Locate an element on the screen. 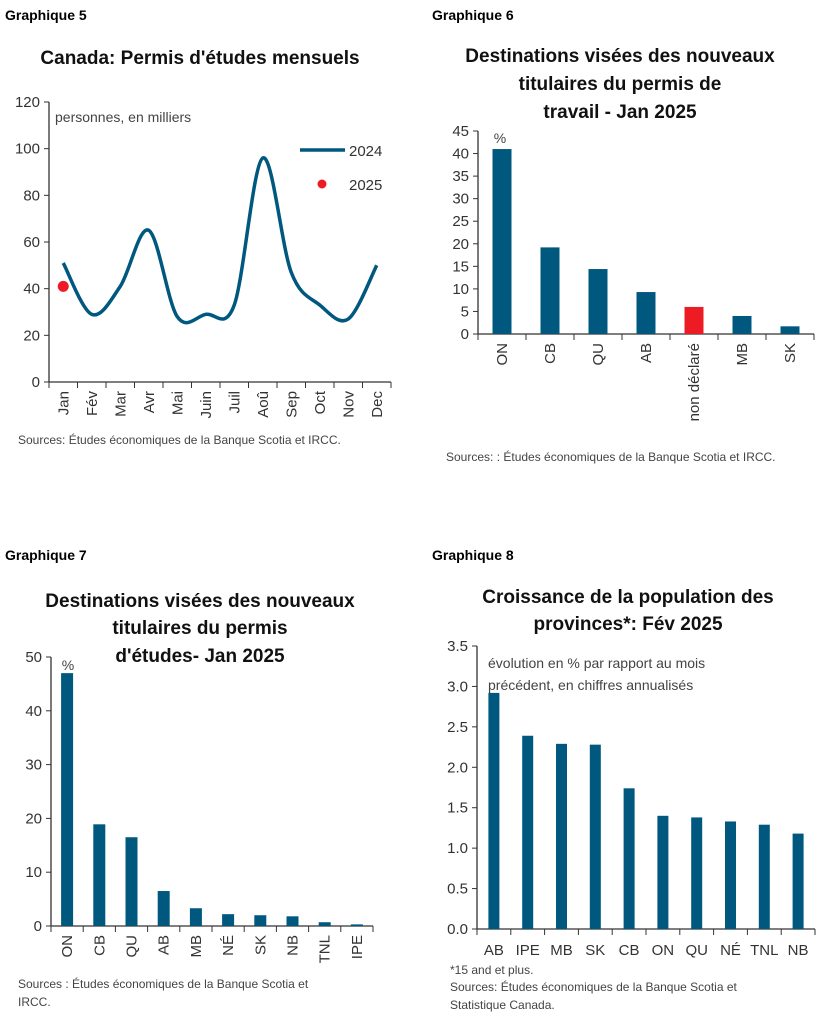 Image resolution: width=828 pixels, height=1023 pixels. y-tick-label: 45 is located at coordinates (460, 131).